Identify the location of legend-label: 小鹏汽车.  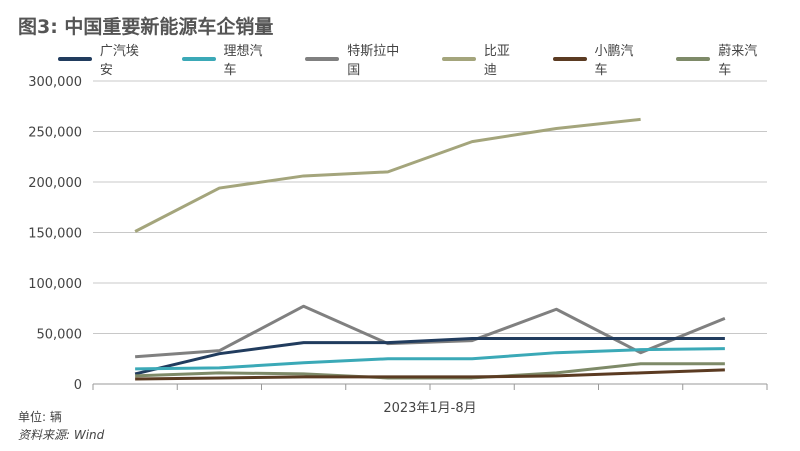
(614, 61).